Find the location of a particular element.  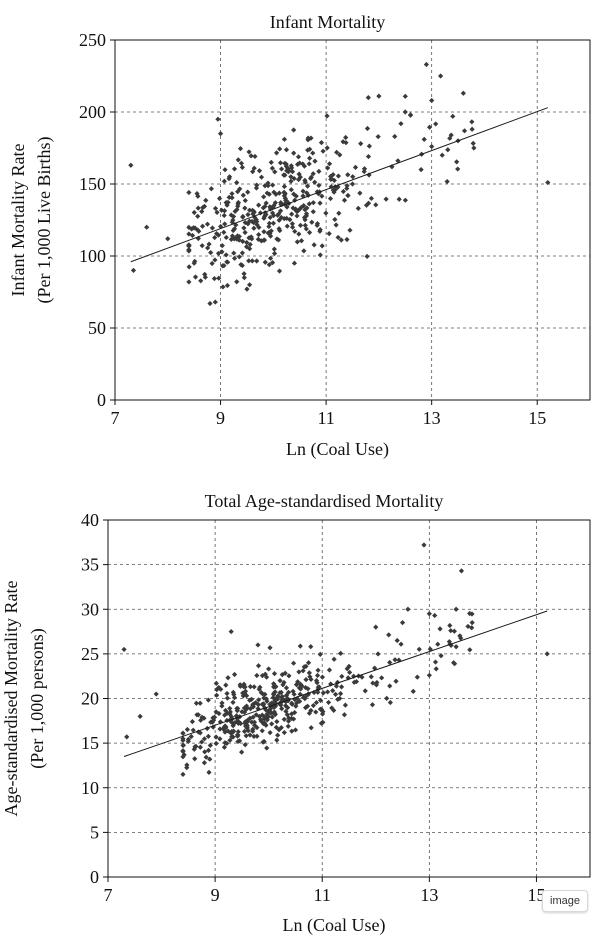

y-tick-label: 200 is located at coordinates (92, 112).